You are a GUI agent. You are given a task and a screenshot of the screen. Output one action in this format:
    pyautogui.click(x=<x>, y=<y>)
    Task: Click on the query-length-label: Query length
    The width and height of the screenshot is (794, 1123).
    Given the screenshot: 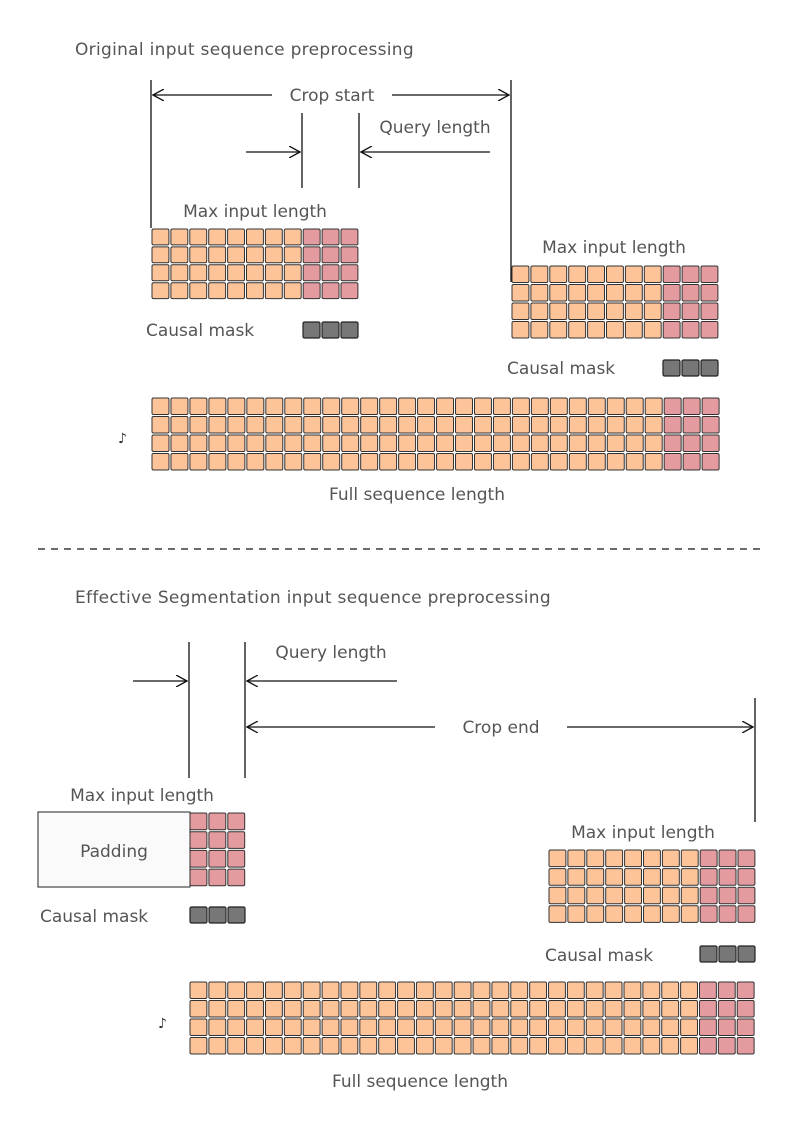 What is the action you would take?
    pyautogui.click(x=434, y=128)
    